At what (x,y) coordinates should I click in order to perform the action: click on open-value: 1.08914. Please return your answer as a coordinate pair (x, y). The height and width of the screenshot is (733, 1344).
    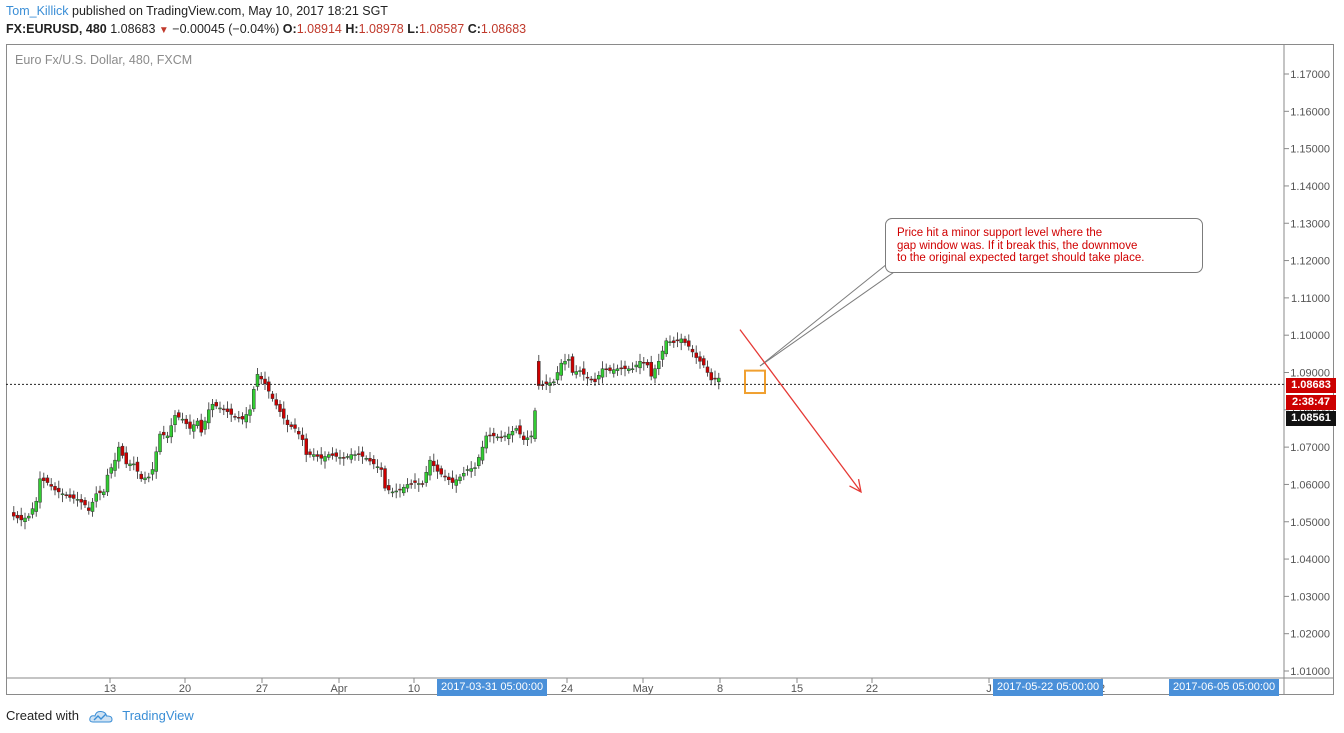
    Looking at the image, I should click on (319, 29).